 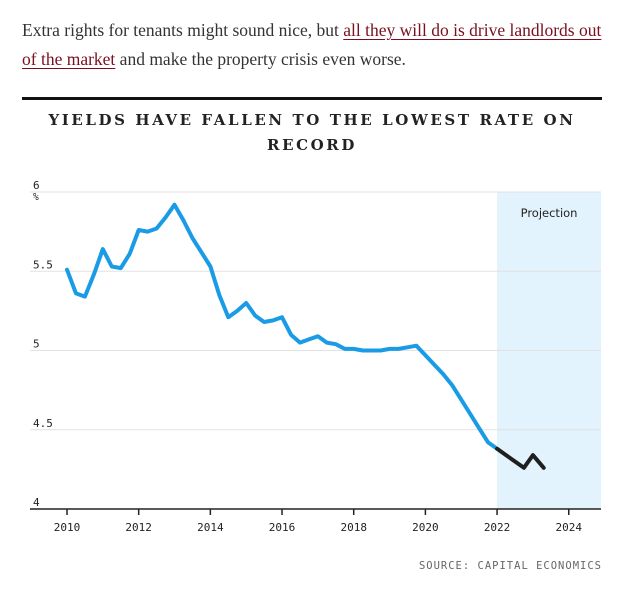 I want to click on y-axis-unit: %, so click(x=36, y=197).